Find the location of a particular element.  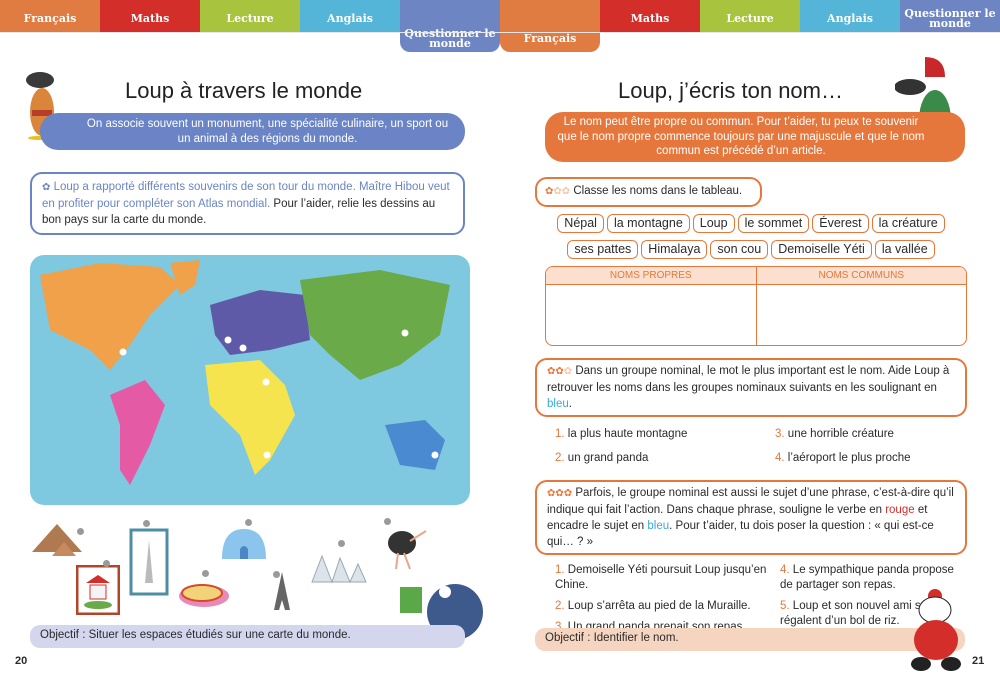

exercise-2-item: 3. une horrible créature is located at coordinates (875, 434).